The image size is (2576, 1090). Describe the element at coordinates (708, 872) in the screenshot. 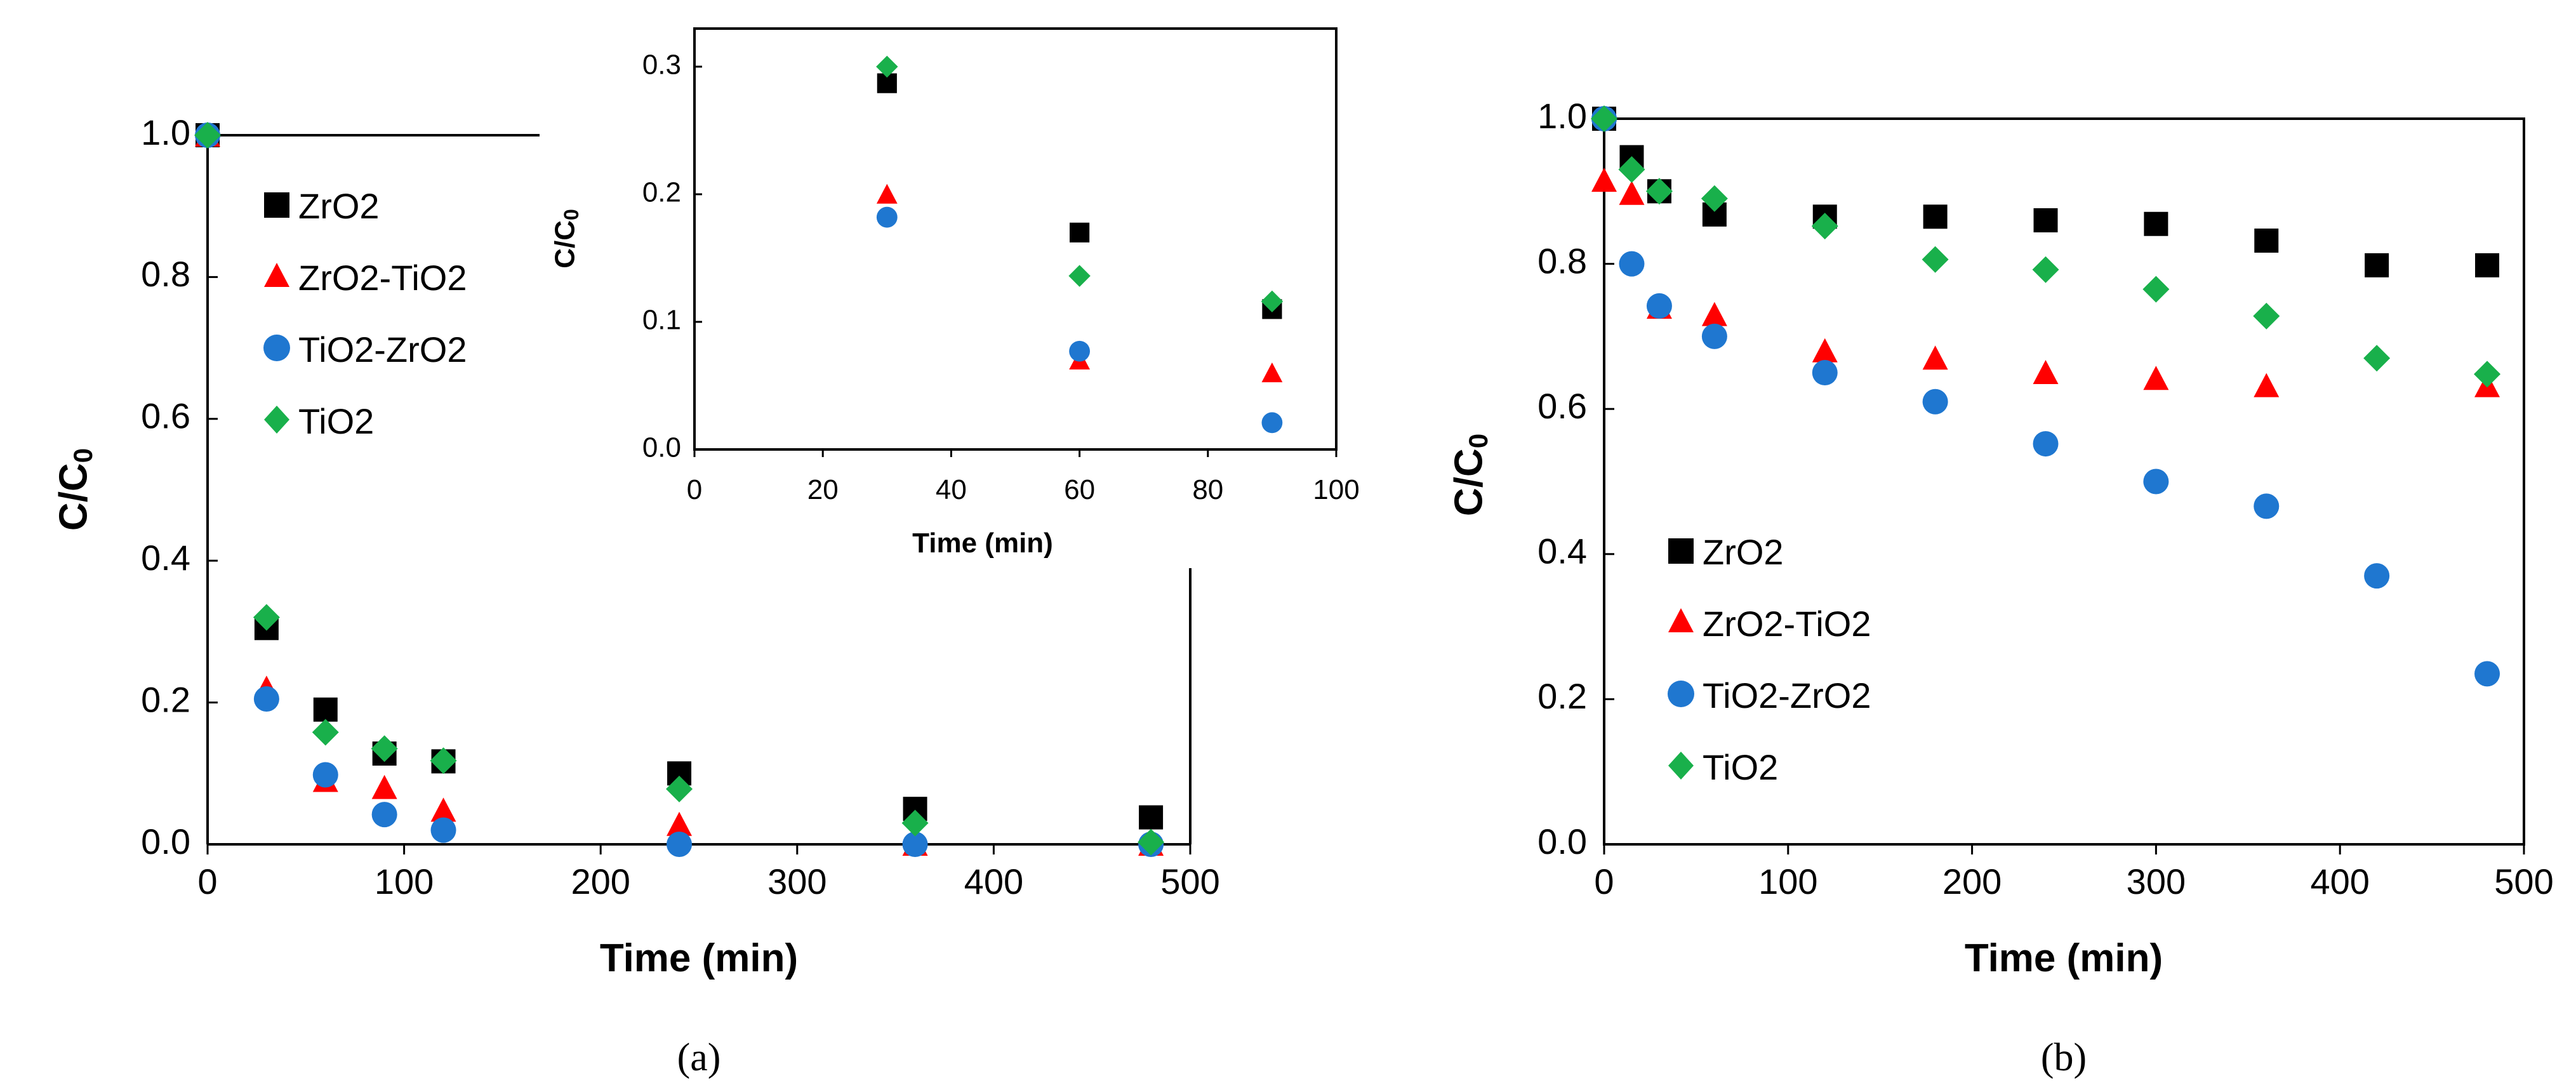

I see `chart-a-x-ticks: 0 100 200 300 400 500` at that location.